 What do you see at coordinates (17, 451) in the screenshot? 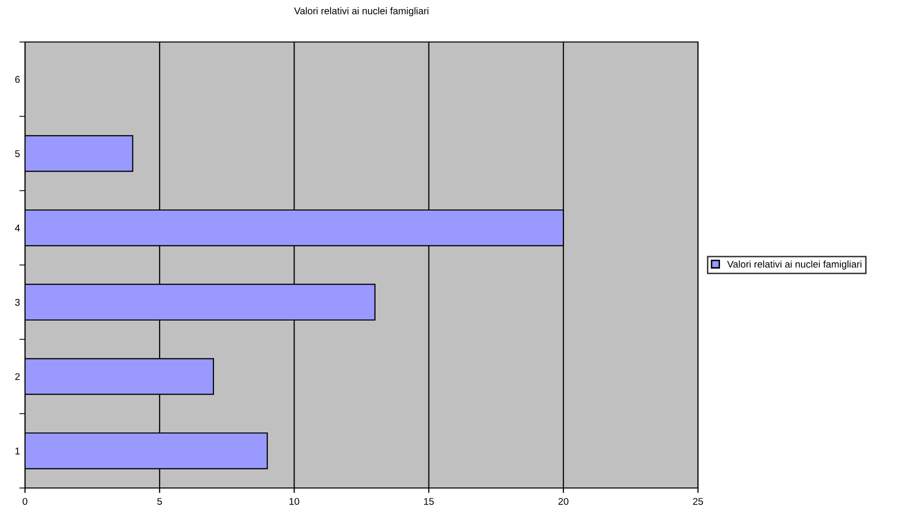
I see `y-tick-label: 1` at bounding box center [17, 451].